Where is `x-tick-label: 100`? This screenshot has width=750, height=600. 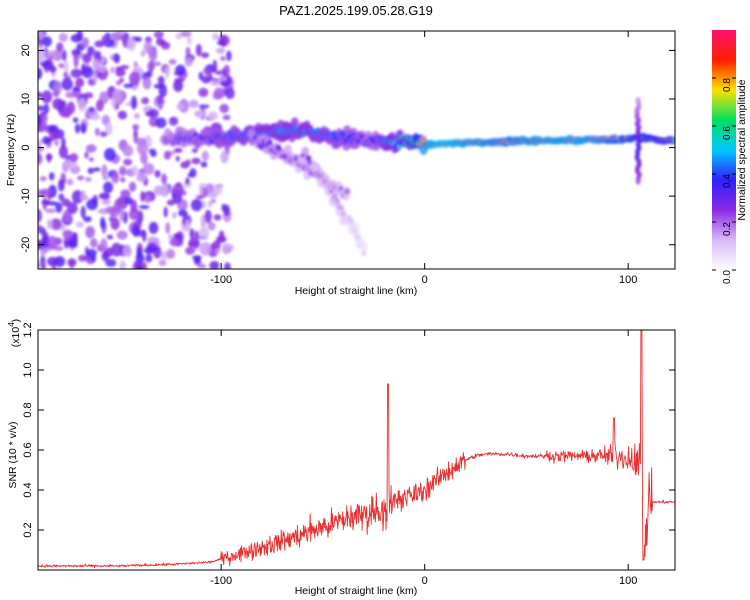
x-tick-label: 100 is located at coordinates (628, 581).